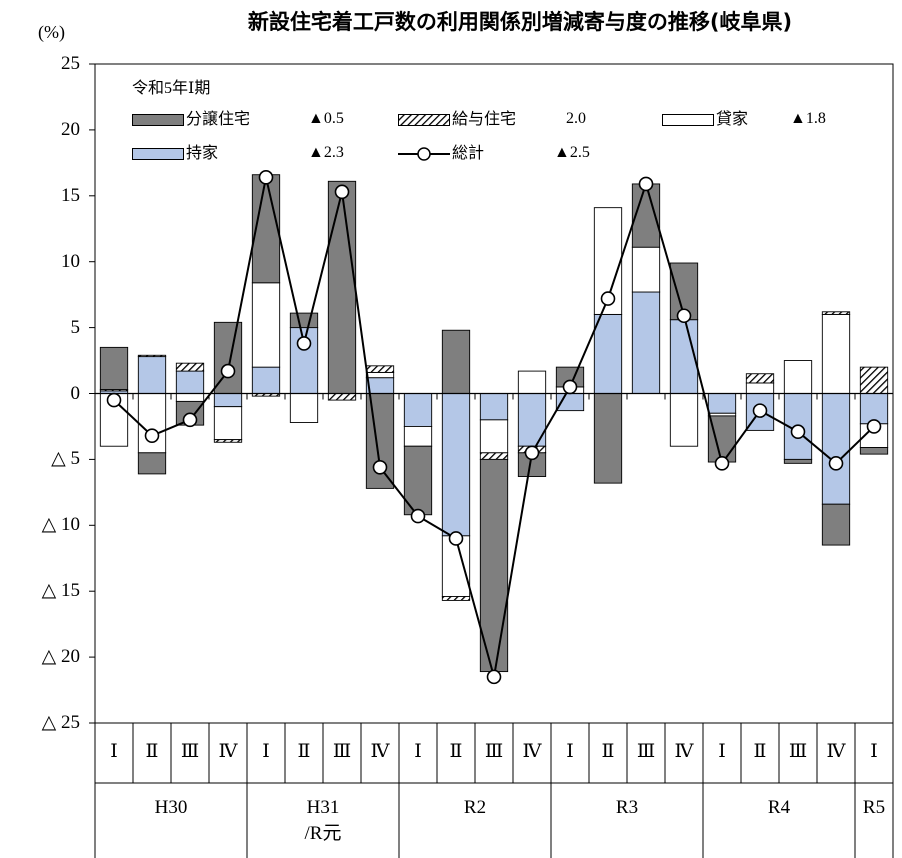 The height and width of the screenshot is (858, 902). Describe the element at coordinates (158, 154) in the screenshot. I see `legend-swatch-mochiya` at that location.